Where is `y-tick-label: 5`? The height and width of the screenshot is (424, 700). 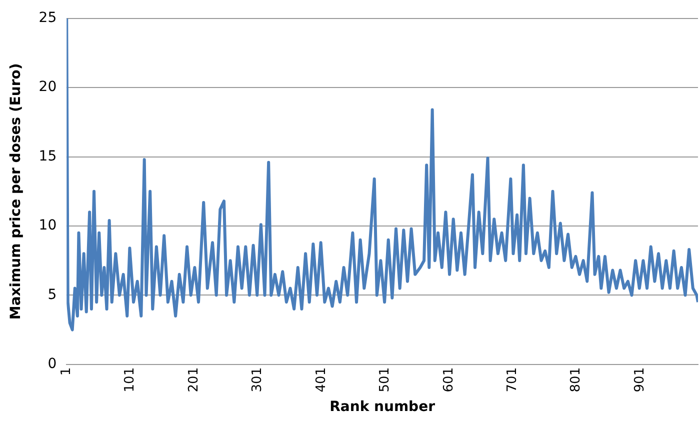 y-tick-label: 5 is located at coordinates (52, 294).